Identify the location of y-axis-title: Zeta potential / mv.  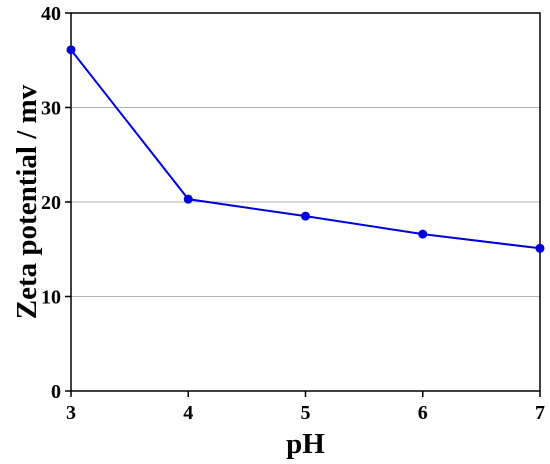
(27, 201).